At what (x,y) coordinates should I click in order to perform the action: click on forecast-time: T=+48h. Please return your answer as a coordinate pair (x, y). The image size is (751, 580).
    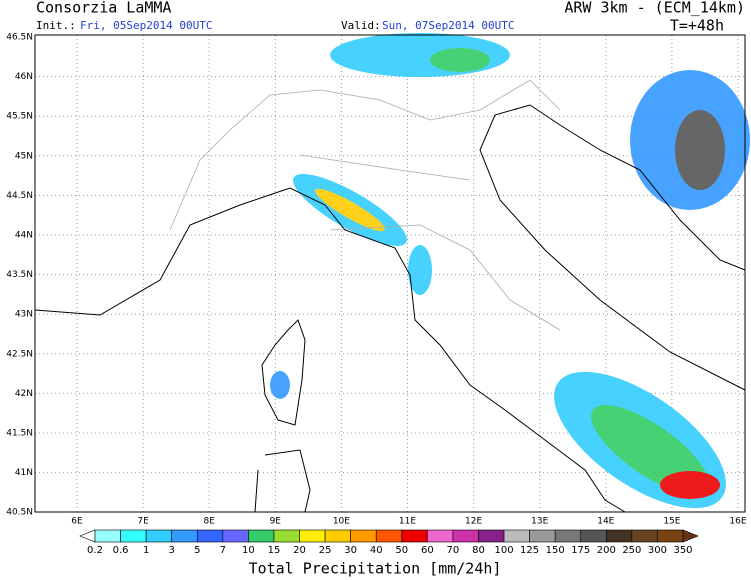
    Looking at the image, I should click on (697, 26).